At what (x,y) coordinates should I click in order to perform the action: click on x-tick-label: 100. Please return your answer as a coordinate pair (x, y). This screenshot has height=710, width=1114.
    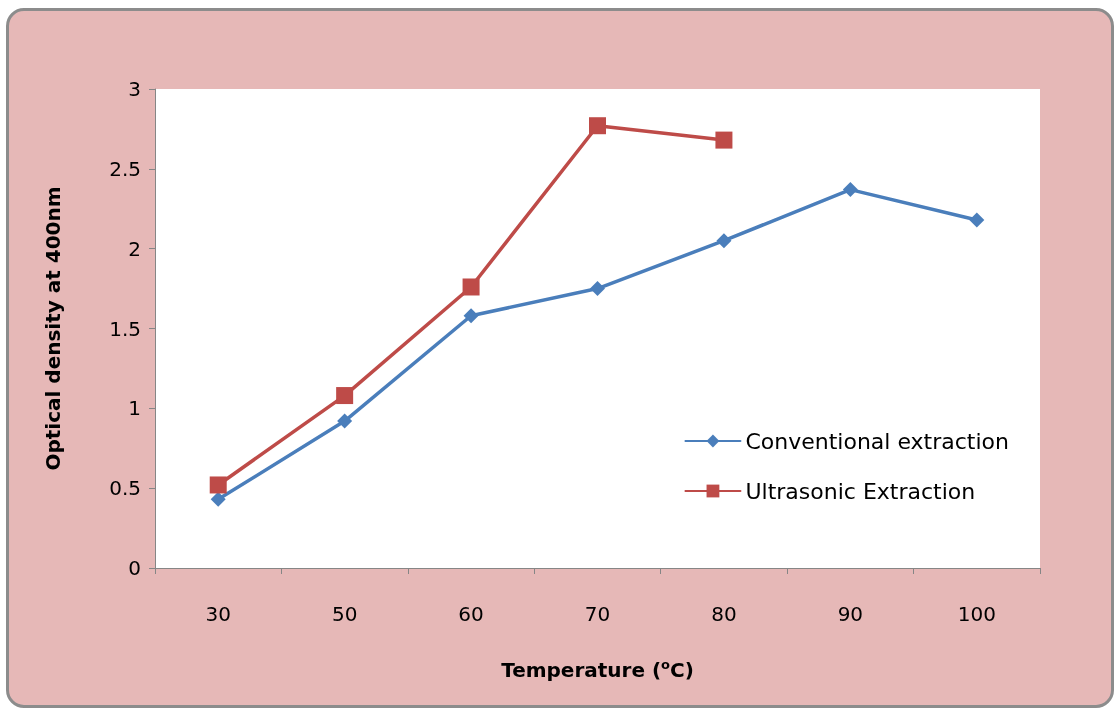
    Looking at the image, I should click on (976, 614).